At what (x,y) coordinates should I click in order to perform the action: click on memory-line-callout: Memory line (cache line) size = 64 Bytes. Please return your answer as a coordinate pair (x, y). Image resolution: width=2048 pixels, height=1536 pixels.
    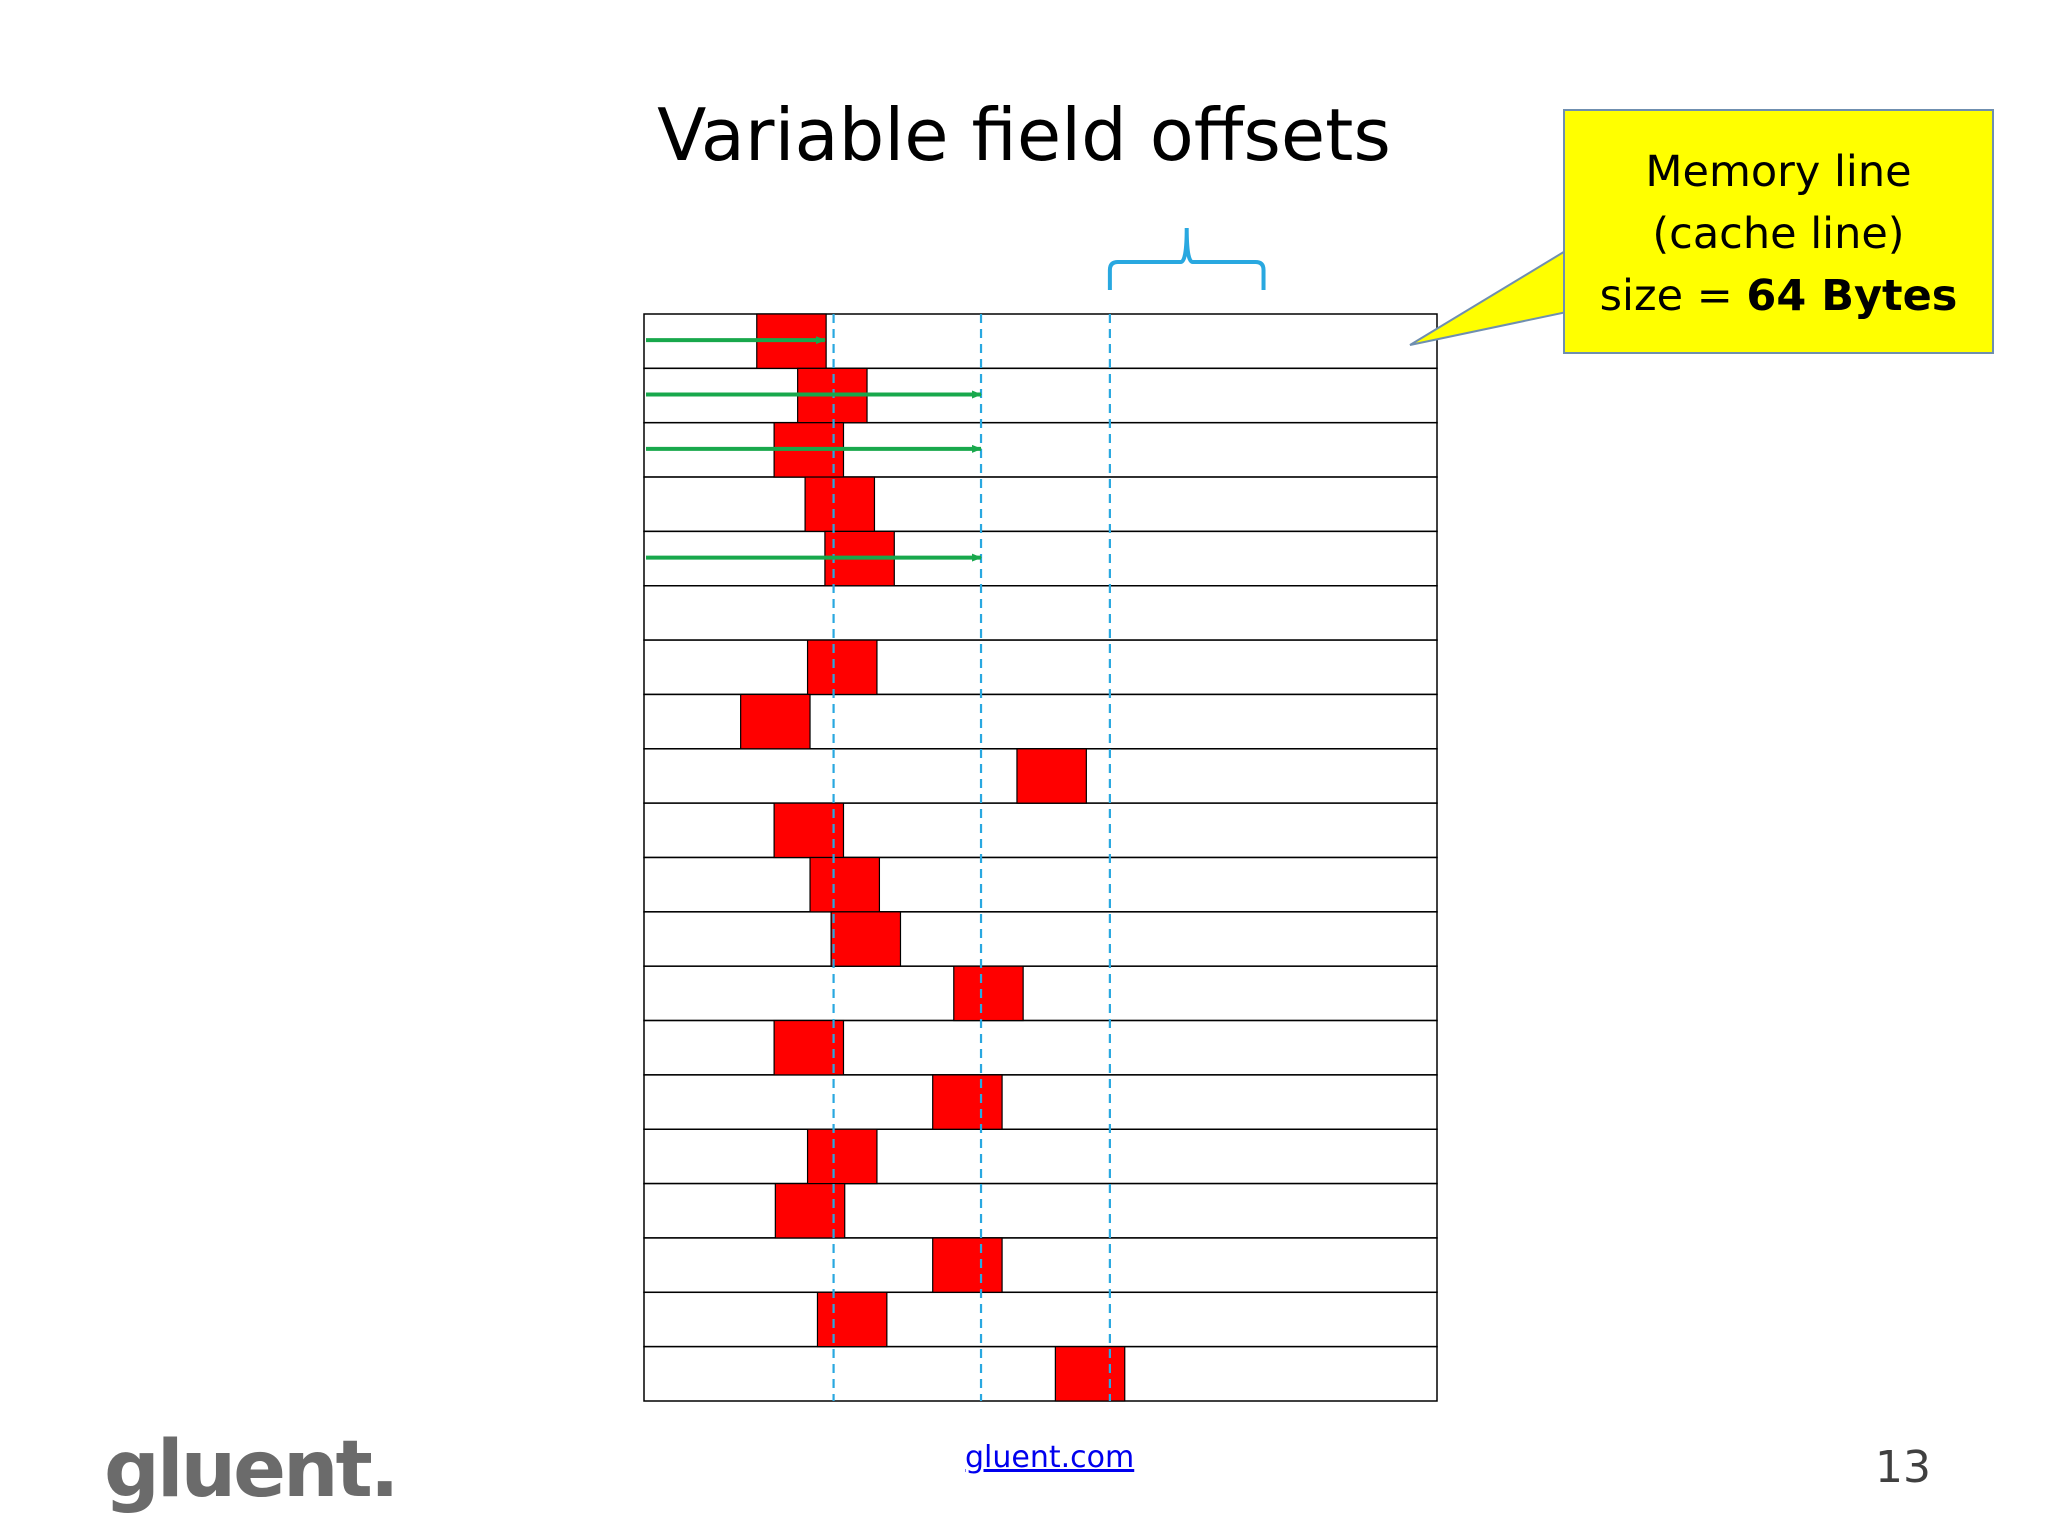
    Looking at the image, I should click on (1778, 231).